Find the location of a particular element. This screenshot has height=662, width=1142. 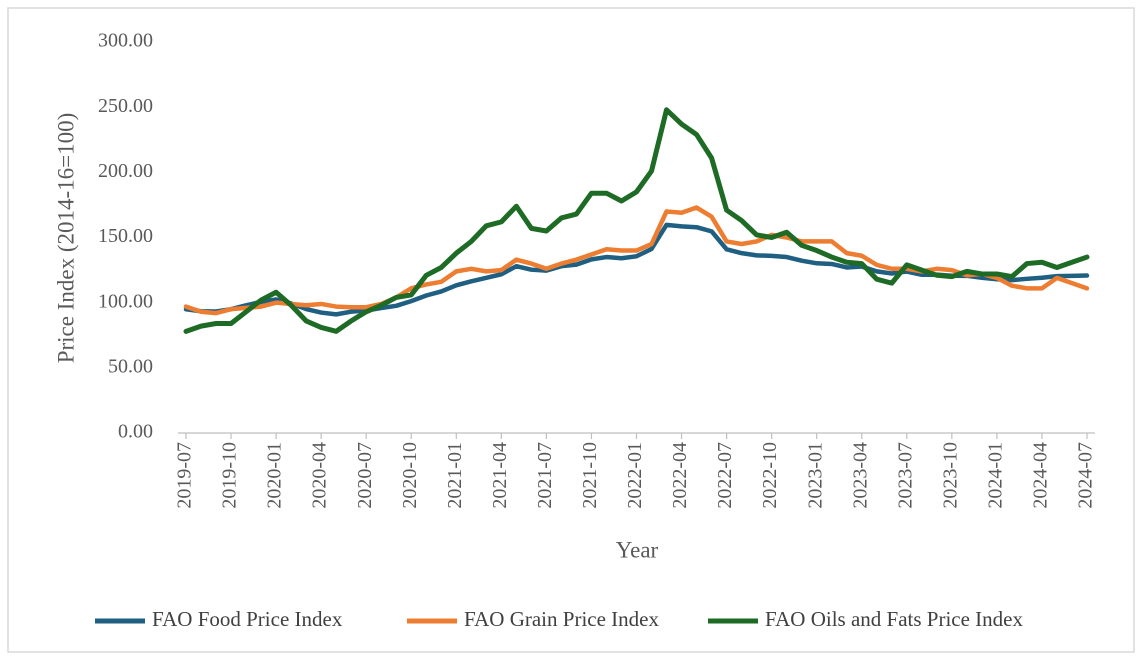

y-tick-label: 300.00 is located at coordinates (125, 41).